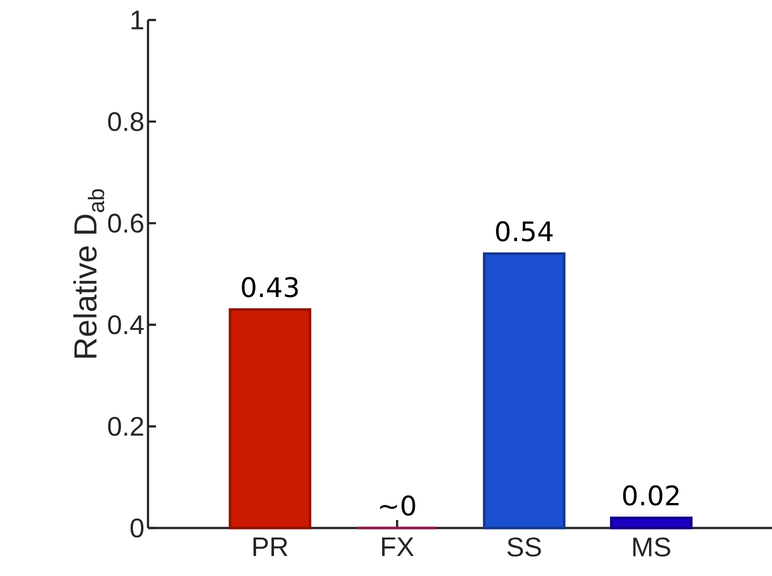 The height and width of the screenshot is (576, 772). What do you see at coordinates (271, 546) in the screenshot?
I see `x-tick-label: PR` at bounding box center [271, 546].